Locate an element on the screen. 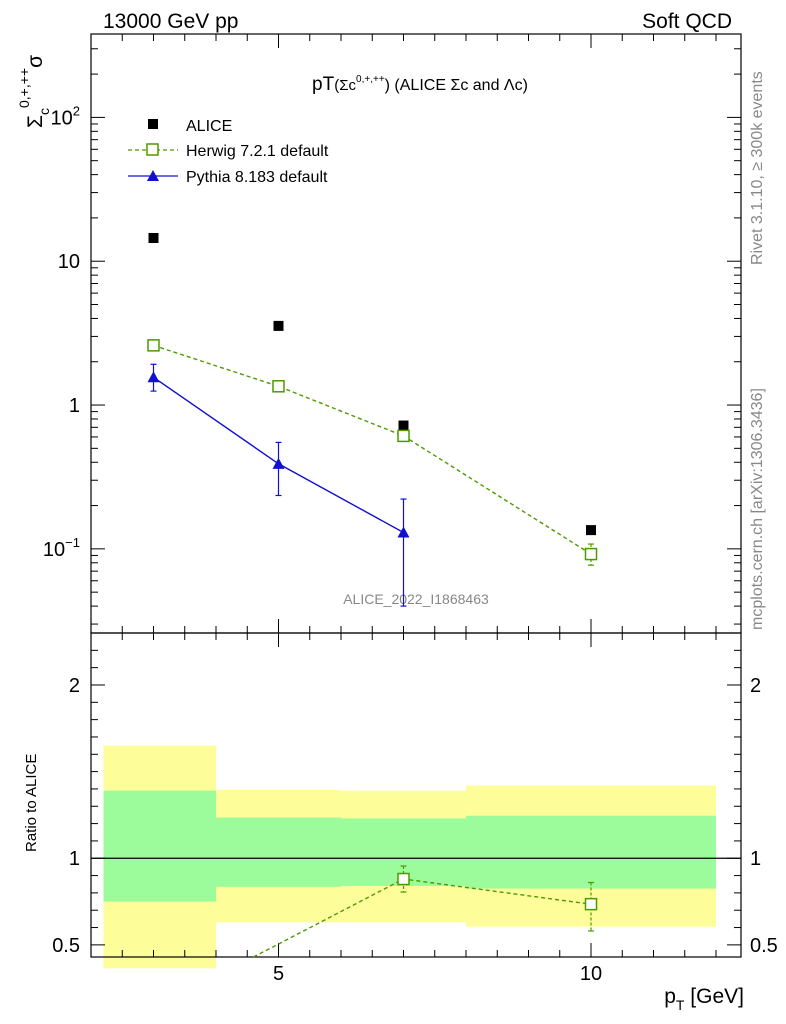 The width and height of the screenshot is (786, 1024). analysis-watermark: ALICE_2022_I1868463 is located at coordinates (416, 599).